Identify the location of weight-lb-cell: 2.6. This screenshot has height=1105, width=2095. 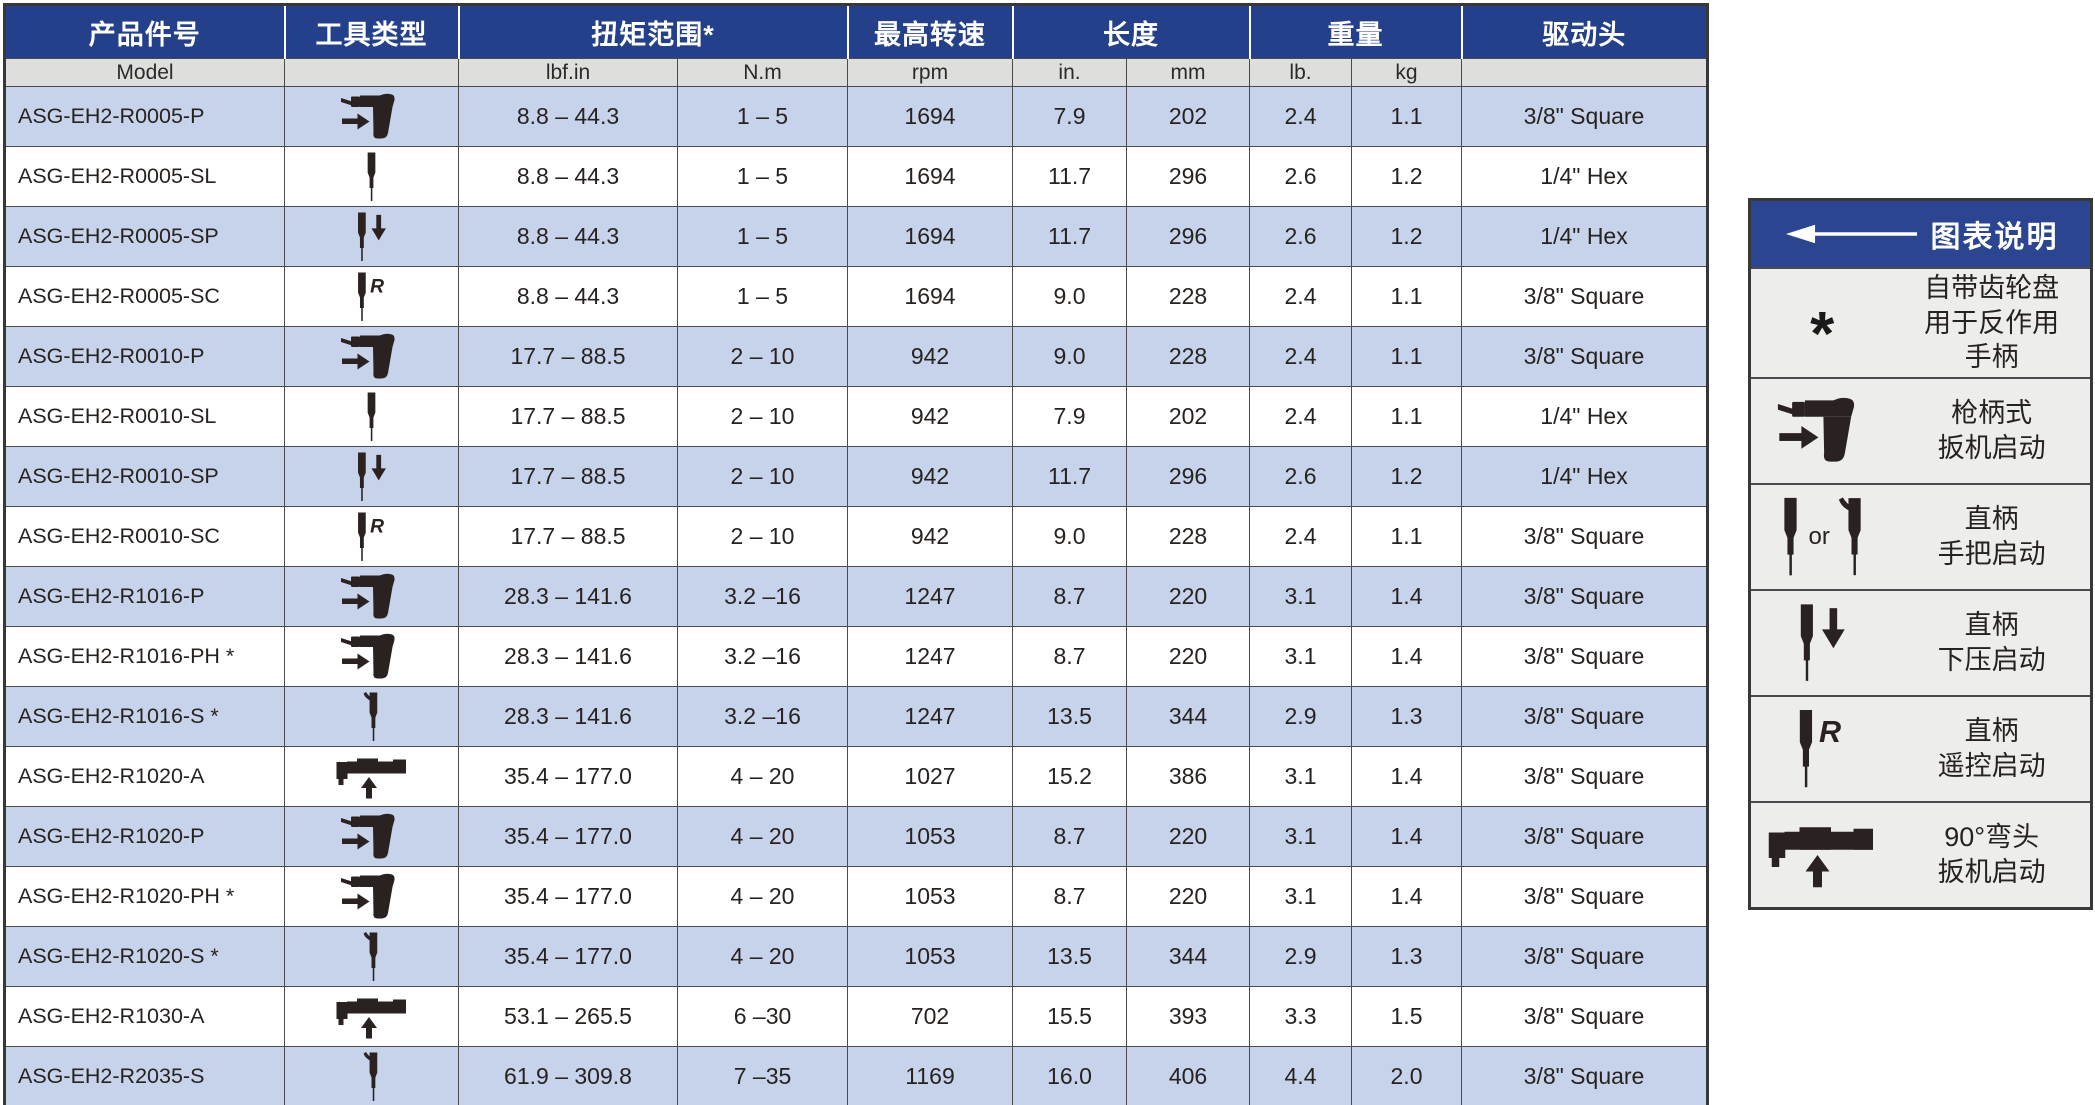
(1301, 176).